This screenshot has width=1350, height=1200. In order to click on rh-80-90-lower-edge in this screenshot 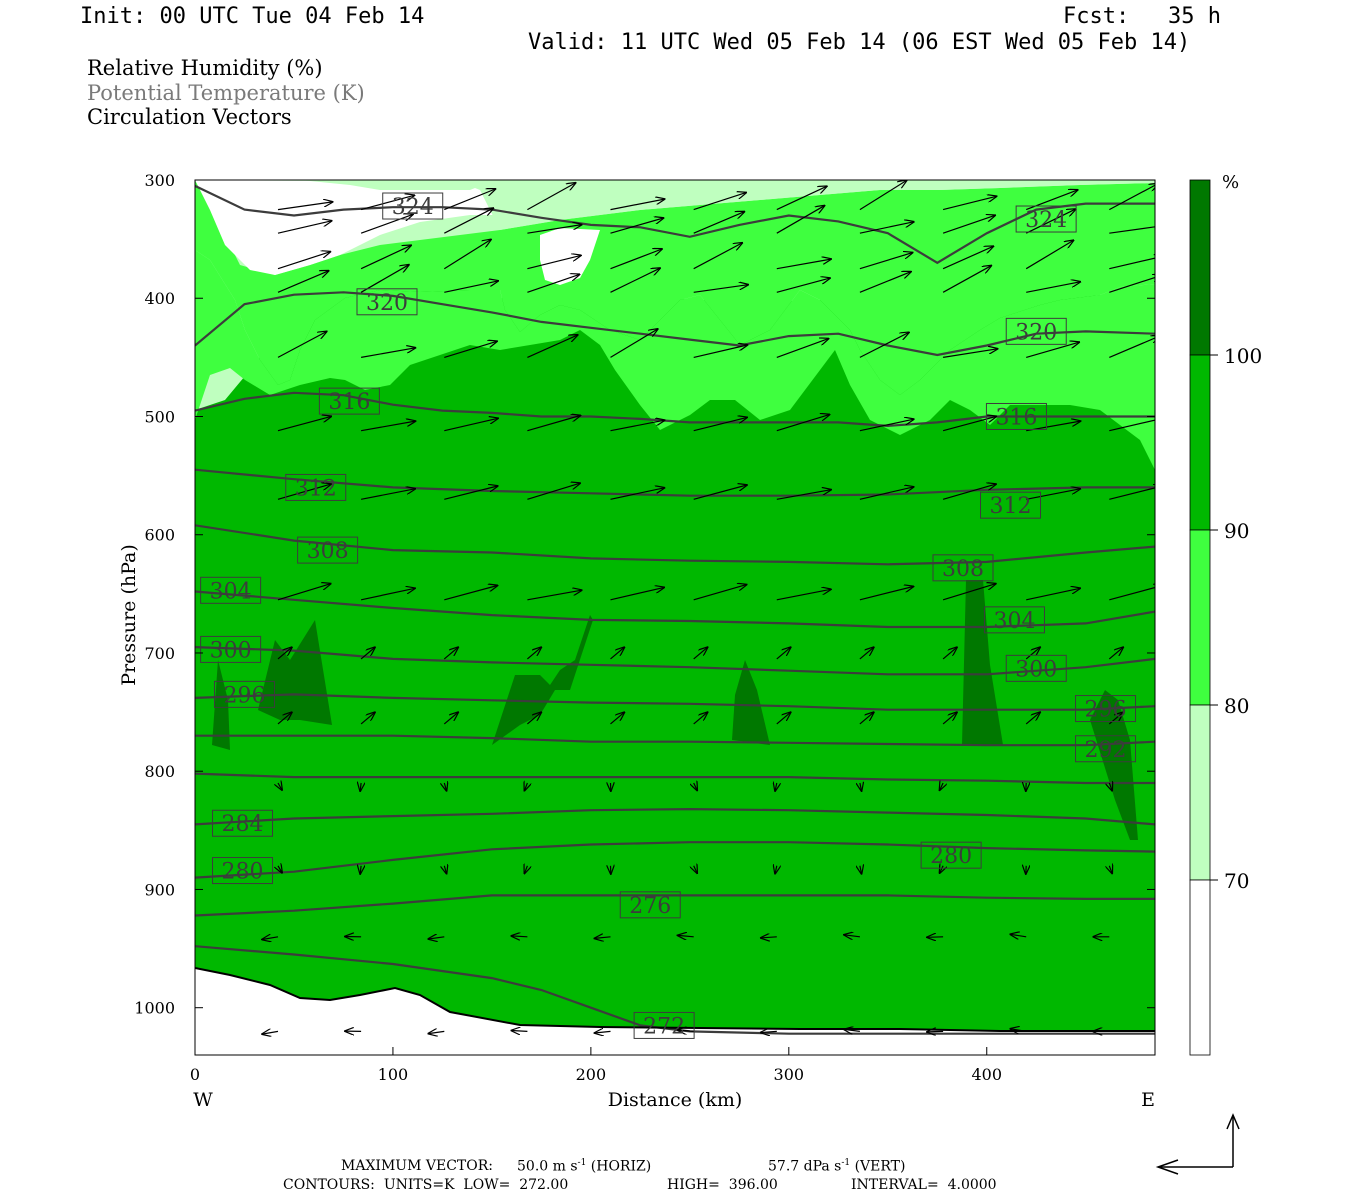, I will do `click(675, 360)`.